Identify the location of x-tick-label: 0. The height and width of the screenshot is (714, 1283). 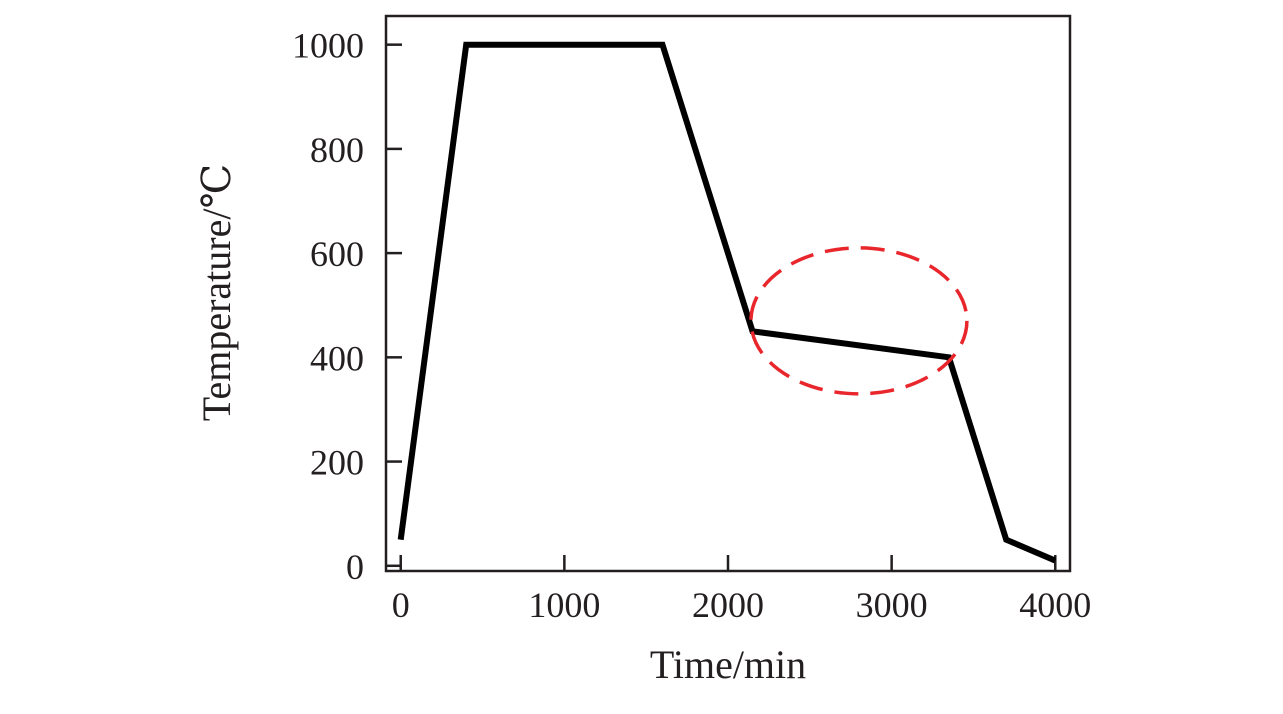
(401, 605).